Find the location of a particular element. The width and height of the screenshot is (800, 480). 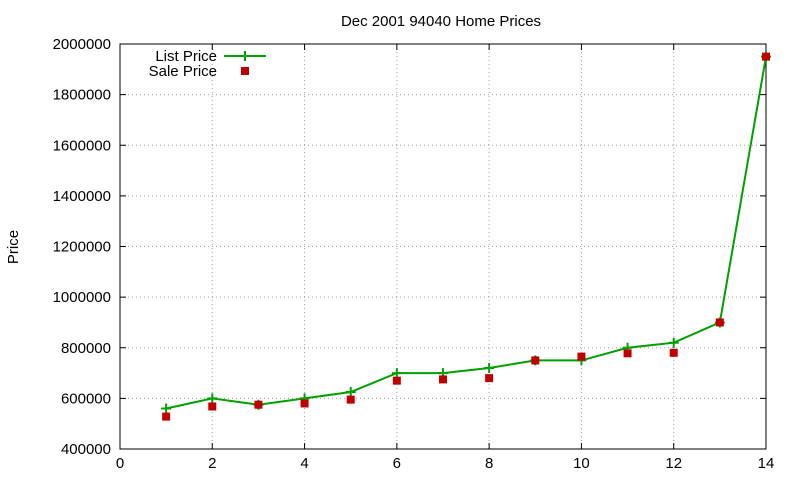

x-tick-label: 4 is located at coordinates (304, 463).